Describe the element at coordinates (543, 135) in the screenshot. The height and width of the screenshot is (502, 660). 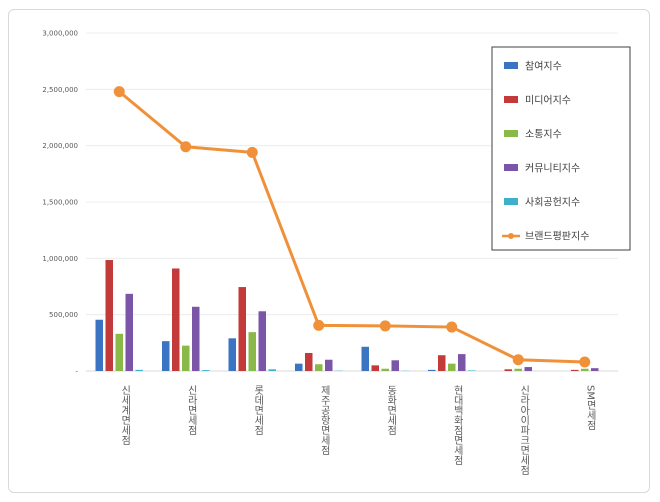
I see `legend-label: 소통지수` at that location.